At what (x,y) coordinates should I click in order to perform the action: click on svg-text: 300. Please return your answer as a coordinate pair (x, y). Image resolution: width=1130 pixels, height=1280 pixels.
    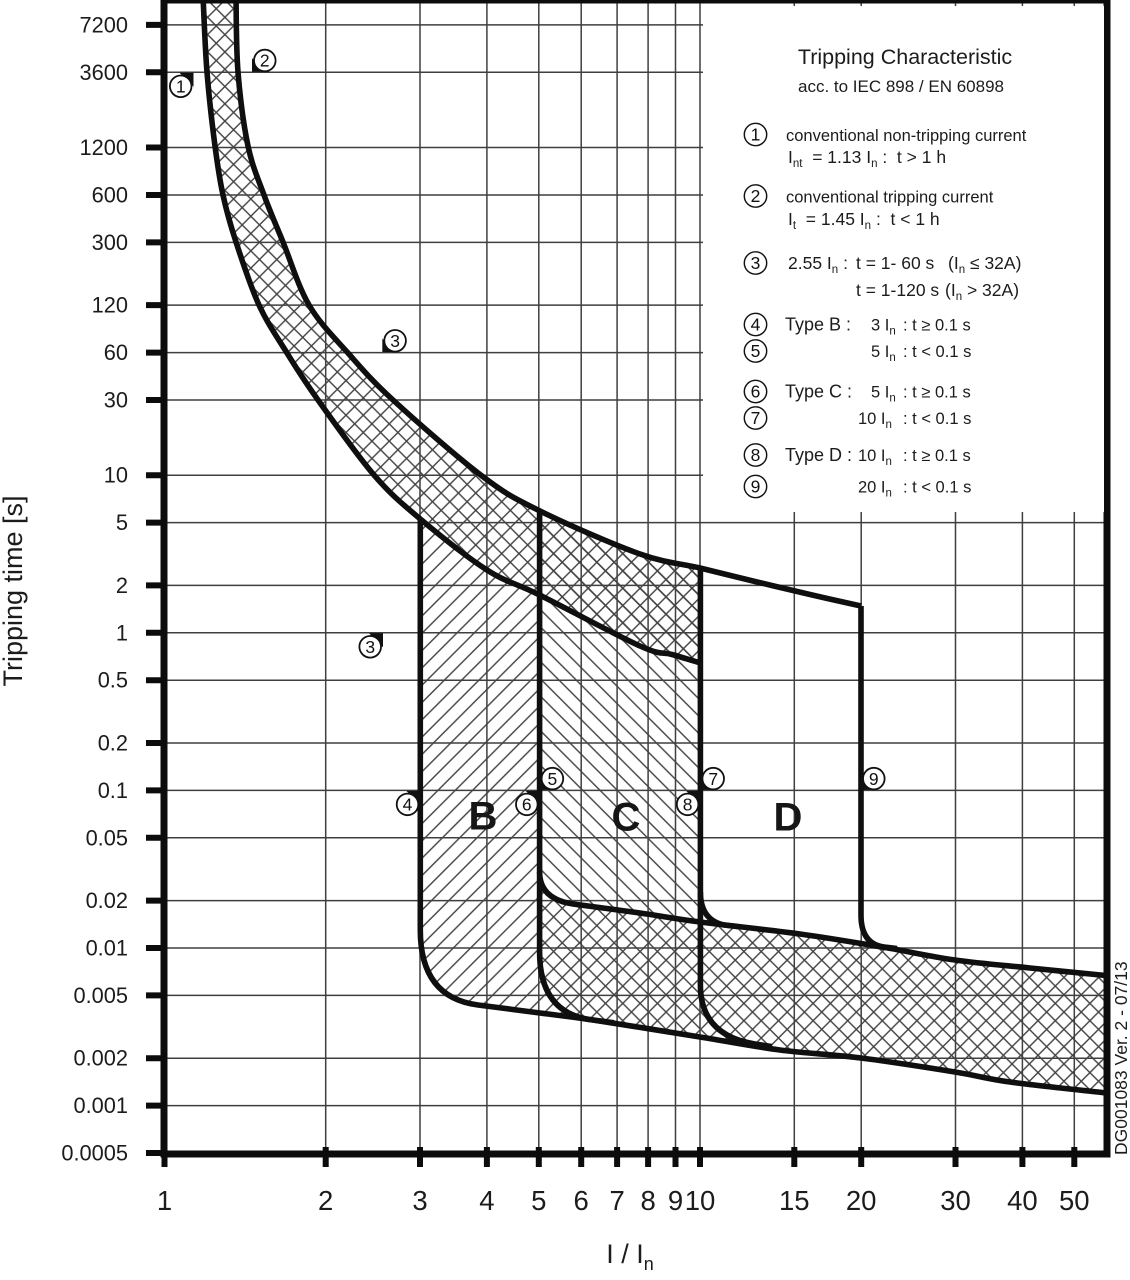
    Looking at the image, I should click on (110, 242).